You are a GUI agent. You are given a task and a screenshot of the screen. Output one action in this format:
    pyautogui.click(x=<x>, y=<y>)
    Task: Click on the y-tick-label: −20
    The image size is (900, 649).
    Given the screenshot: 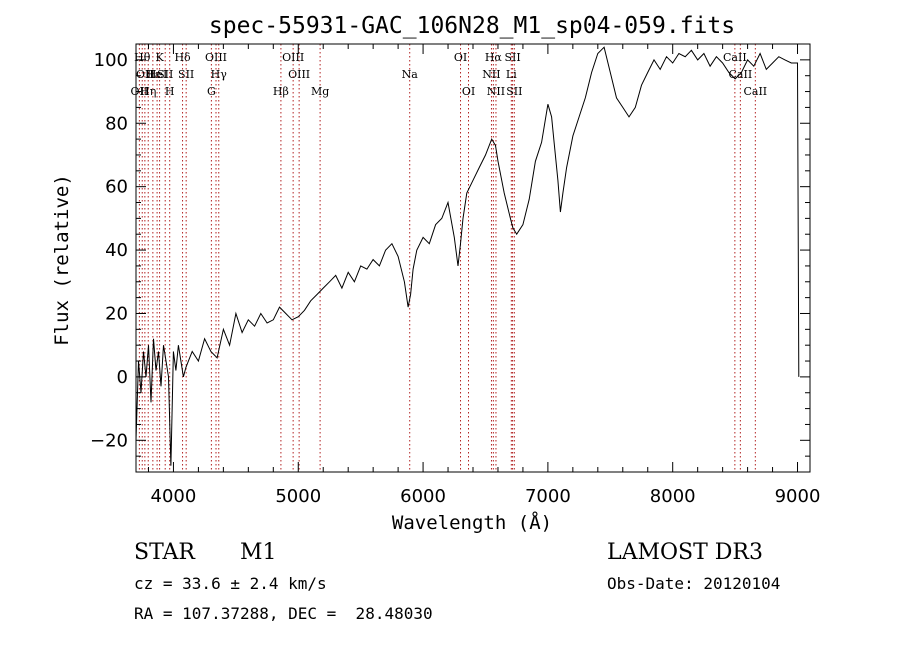 What is the action you would take?
    pyautogui.click(x=109, y=440)
    